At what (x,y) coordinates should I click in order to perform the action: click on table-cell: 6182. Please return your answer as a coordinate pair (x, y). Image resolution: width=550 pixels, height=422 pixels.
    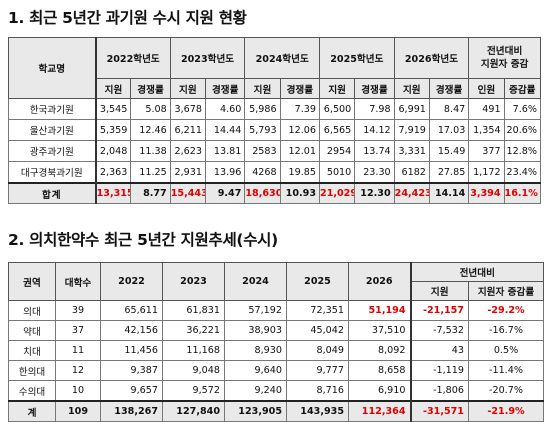
    Looking at the image, I should click on (411, 172).